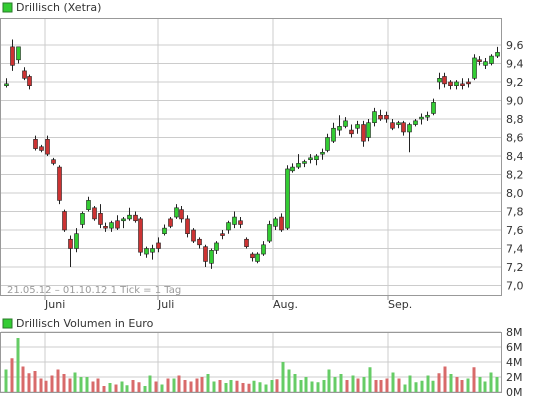 The height and width of the screenshot is (401, 545). What do you see at coordinates (7, 323) in the screenshot?
I see `volume-legend-swatch` at bounding box center [7, 323].